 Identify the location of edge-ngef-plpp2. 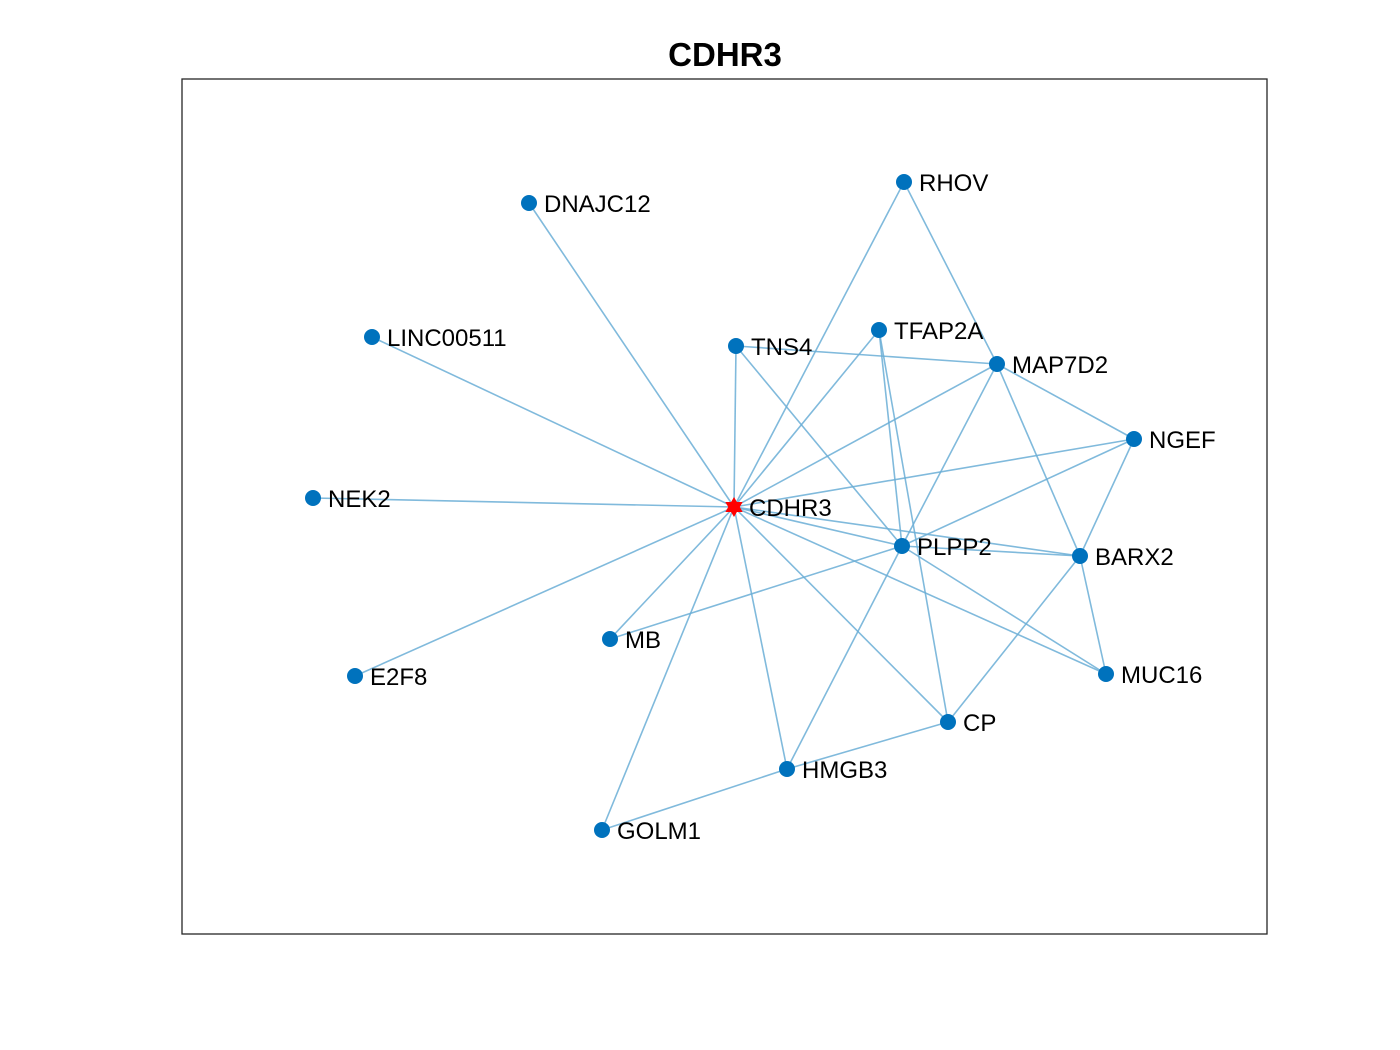
(1018, 492).